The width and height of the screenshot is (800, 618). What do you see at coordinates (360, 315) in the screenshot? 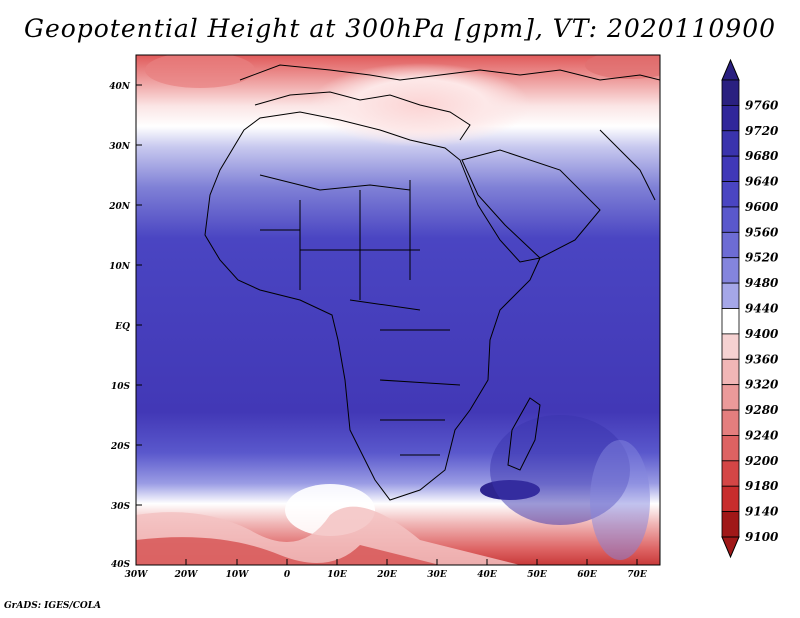
I see `country-borders` at bounding box center [360, 315].